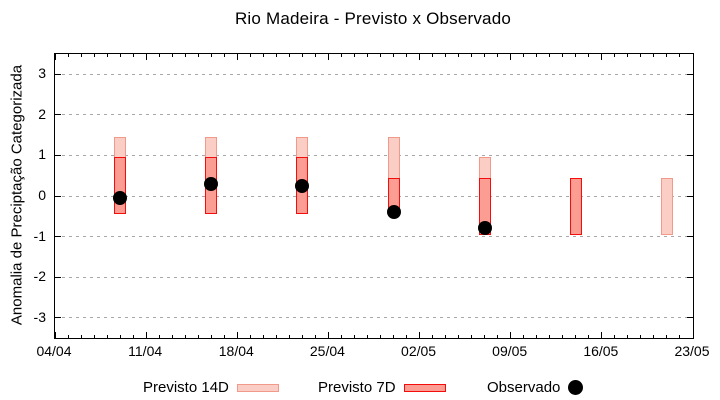 The width and height of the screenshot is (720, 400). I want to click on x-tick-label-02/05: 02/05, so click(419, 351).